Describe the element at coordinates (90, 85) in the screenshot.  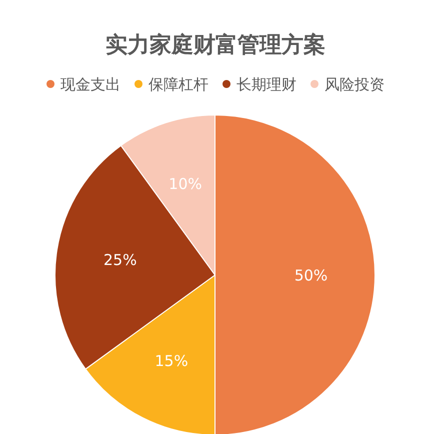
I see `legend-label: 现金支出` at that location.